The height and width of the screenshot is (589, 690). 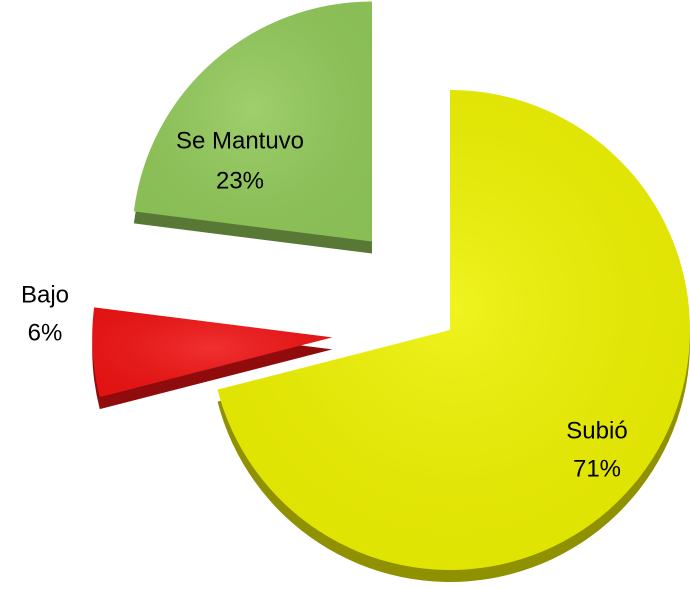 I want to click on data-label-name: Se Mantuvo, so click(x=240, y=140).